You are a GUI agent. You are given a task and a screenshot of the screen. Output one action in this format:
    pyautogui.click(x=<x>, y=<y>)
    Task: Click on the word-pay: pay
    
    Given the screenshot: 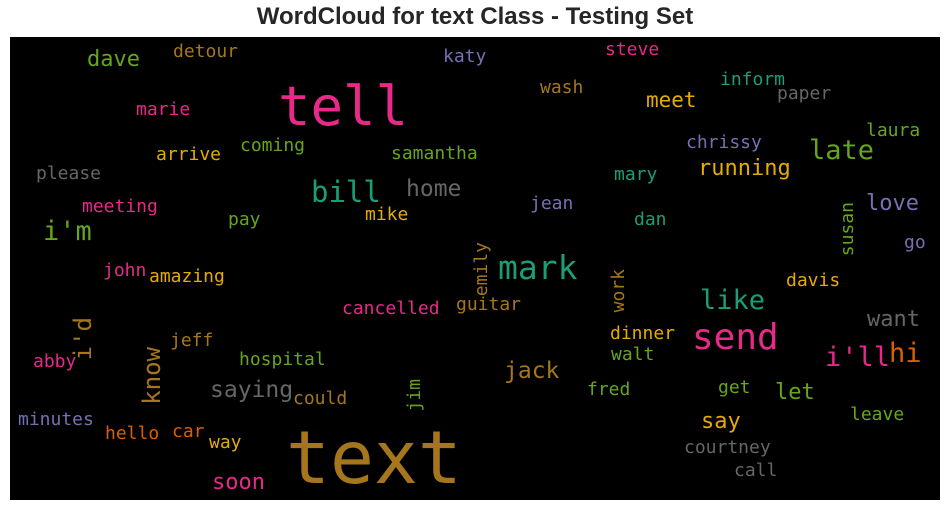 What is the action you would take?
    pyautogui.click(x=244, y=219)
    